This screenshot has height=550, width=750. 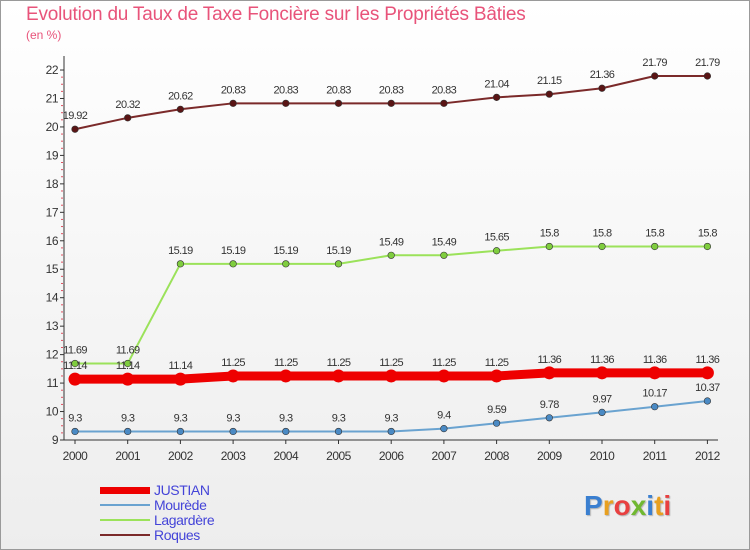 I want to click on legend-swatch-mourede, so click(x=125, y=505).